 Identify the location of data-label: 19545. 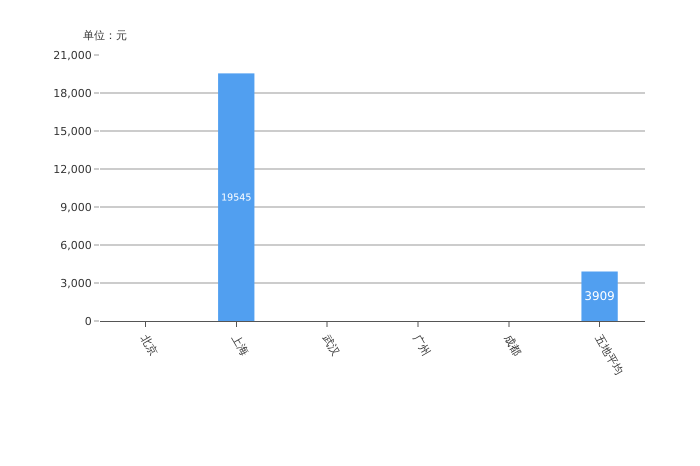
(236, 198).